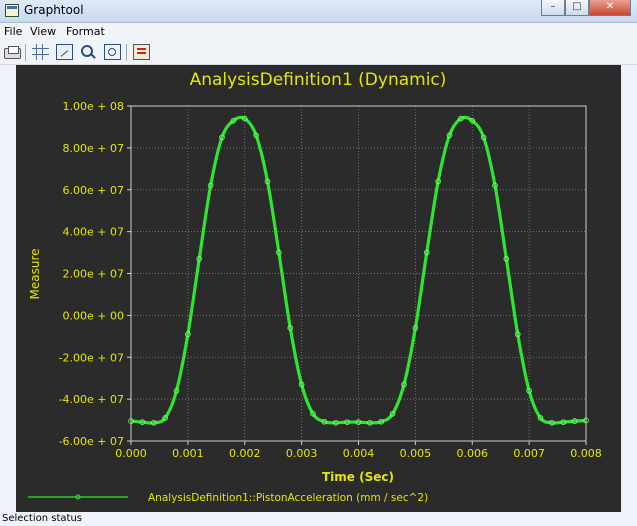  Describe the element at coordinates (64, 52) in the screenshot. I see `frame-icon` at that location.